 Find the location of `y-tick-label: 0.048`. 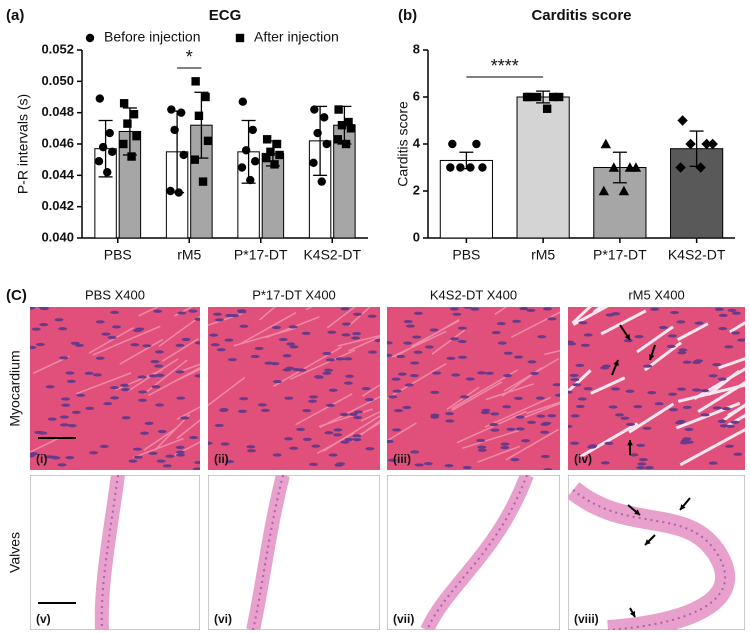

y-tick-label: 0.048 is located at coordinates (57, 111).